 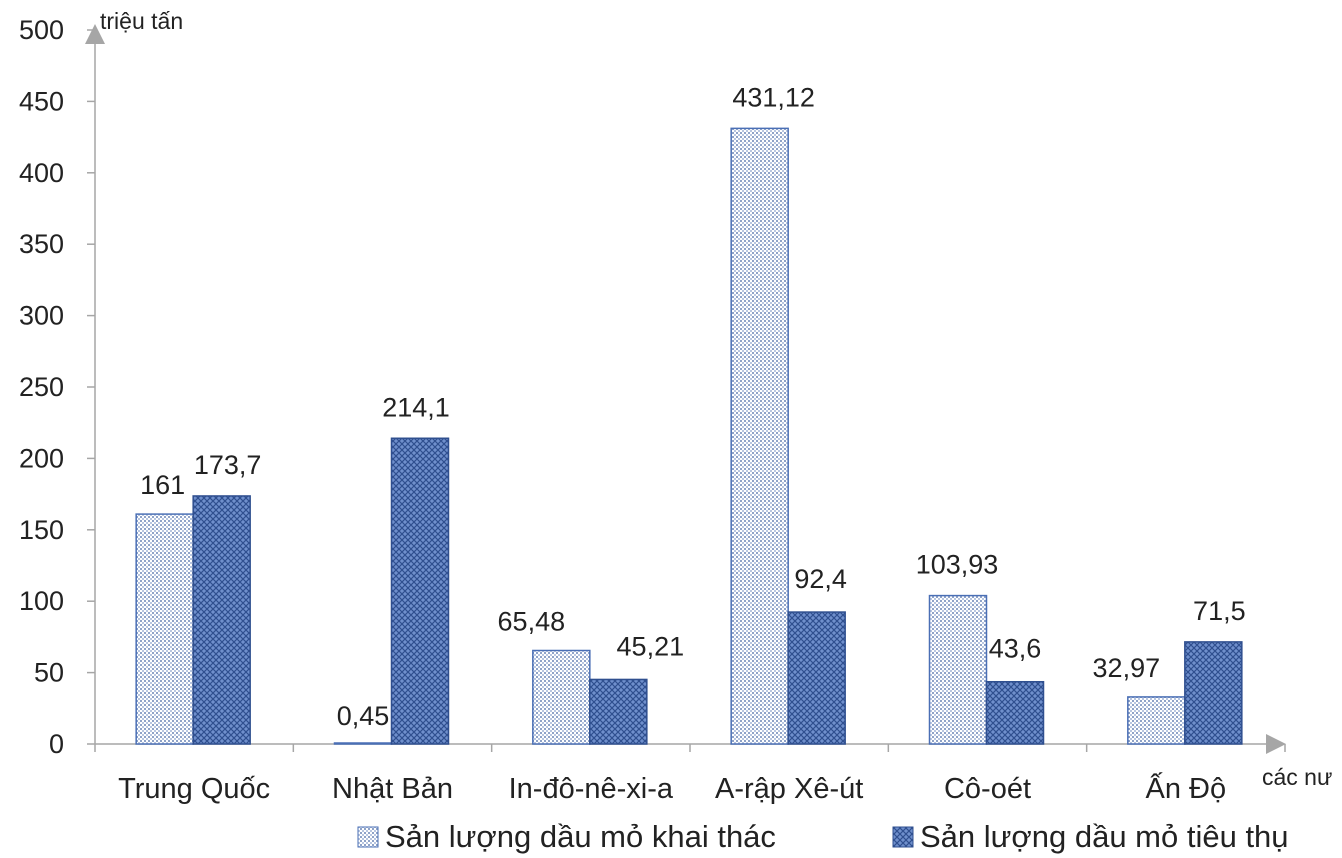 What do you see at coordinates (101, 383) in the screenshot?
I see `y-axis: triệu tấn 0 50 100 150 200 250 300 350 400 450 500` at bounding box center [101, 383].